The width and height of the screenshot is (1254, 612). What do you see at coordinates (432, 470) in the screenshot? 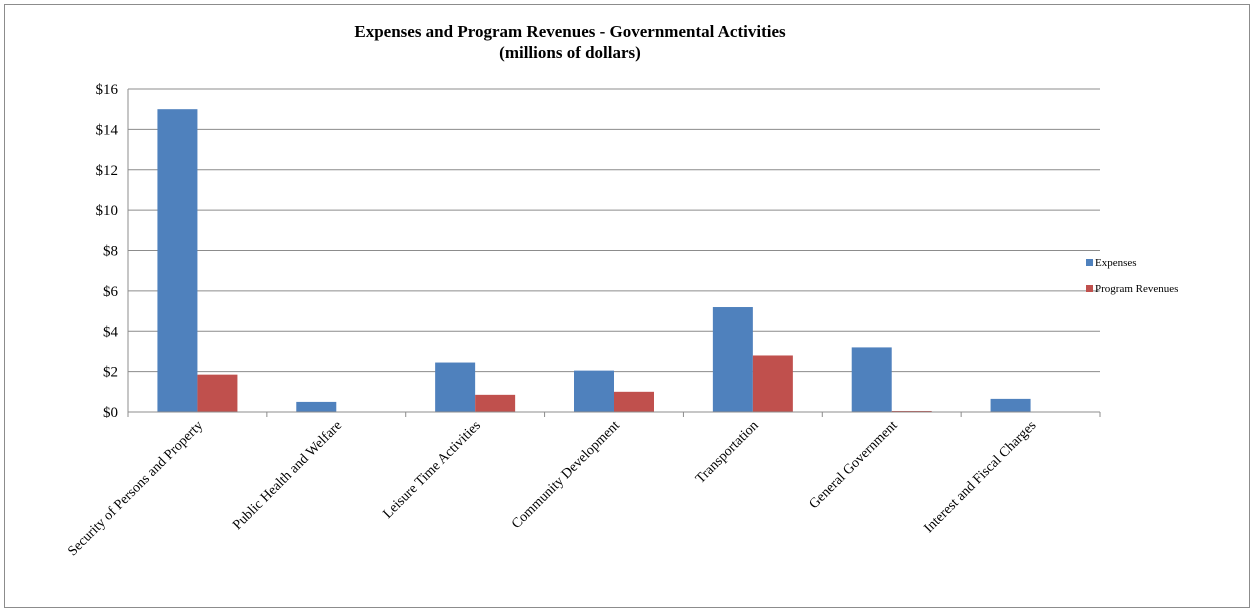
I see `x-category-label: Leisure Time Activities` at bounding box center [432, 470].